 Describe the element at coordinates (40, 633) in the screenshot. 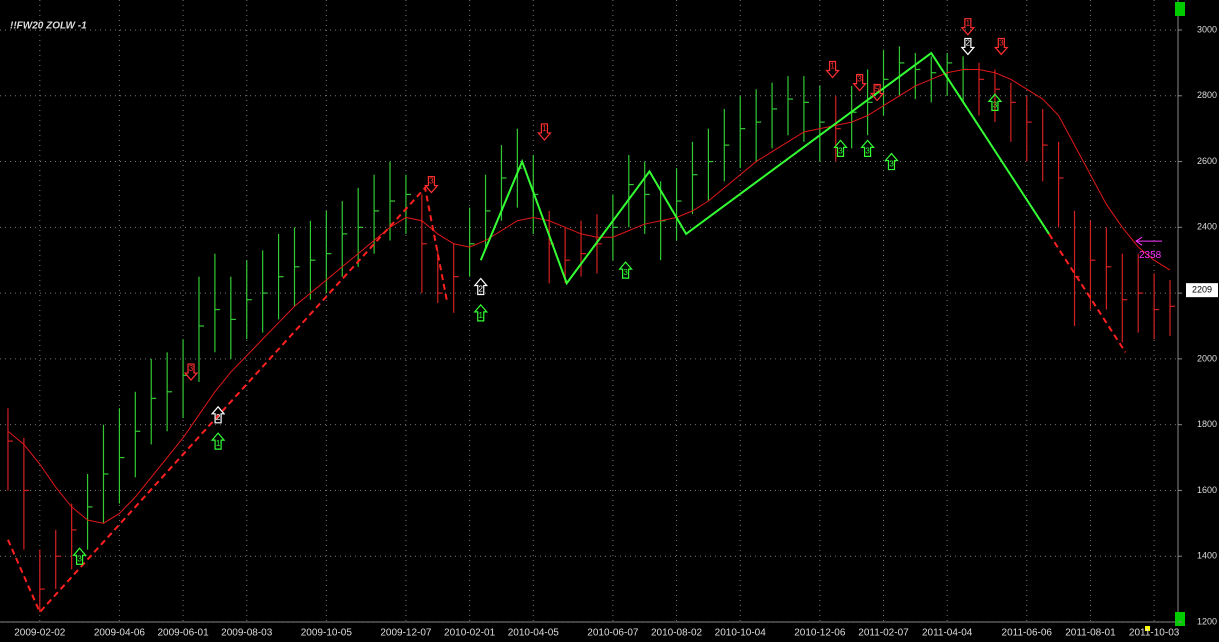

I see `x-tick-label: 2009-02-02` at that location.